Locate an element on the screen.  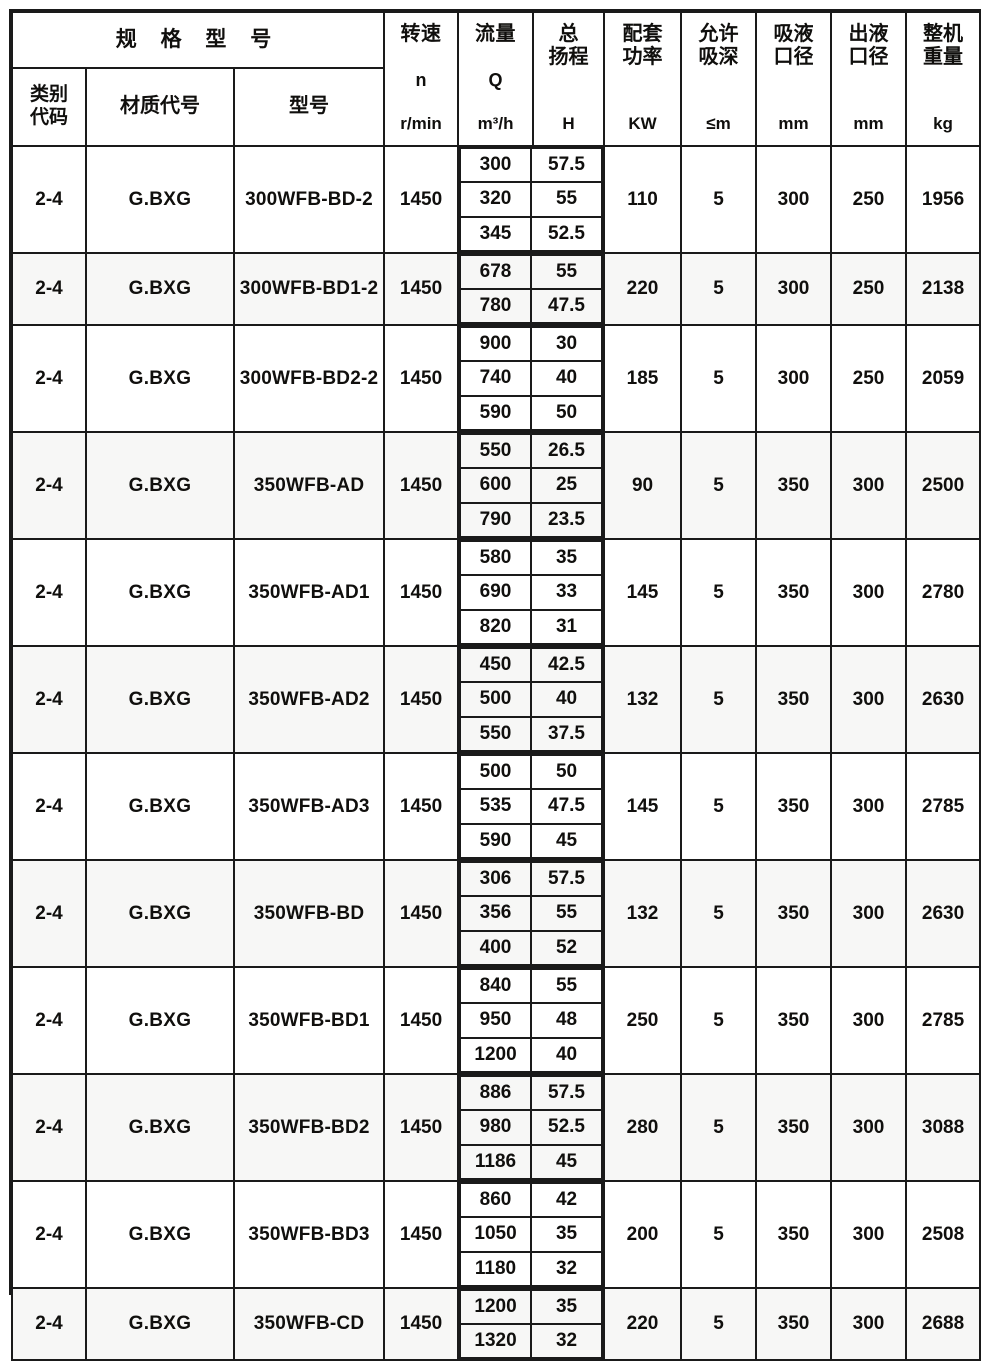
cell-head: 30 is located at coordinates (567, 344).